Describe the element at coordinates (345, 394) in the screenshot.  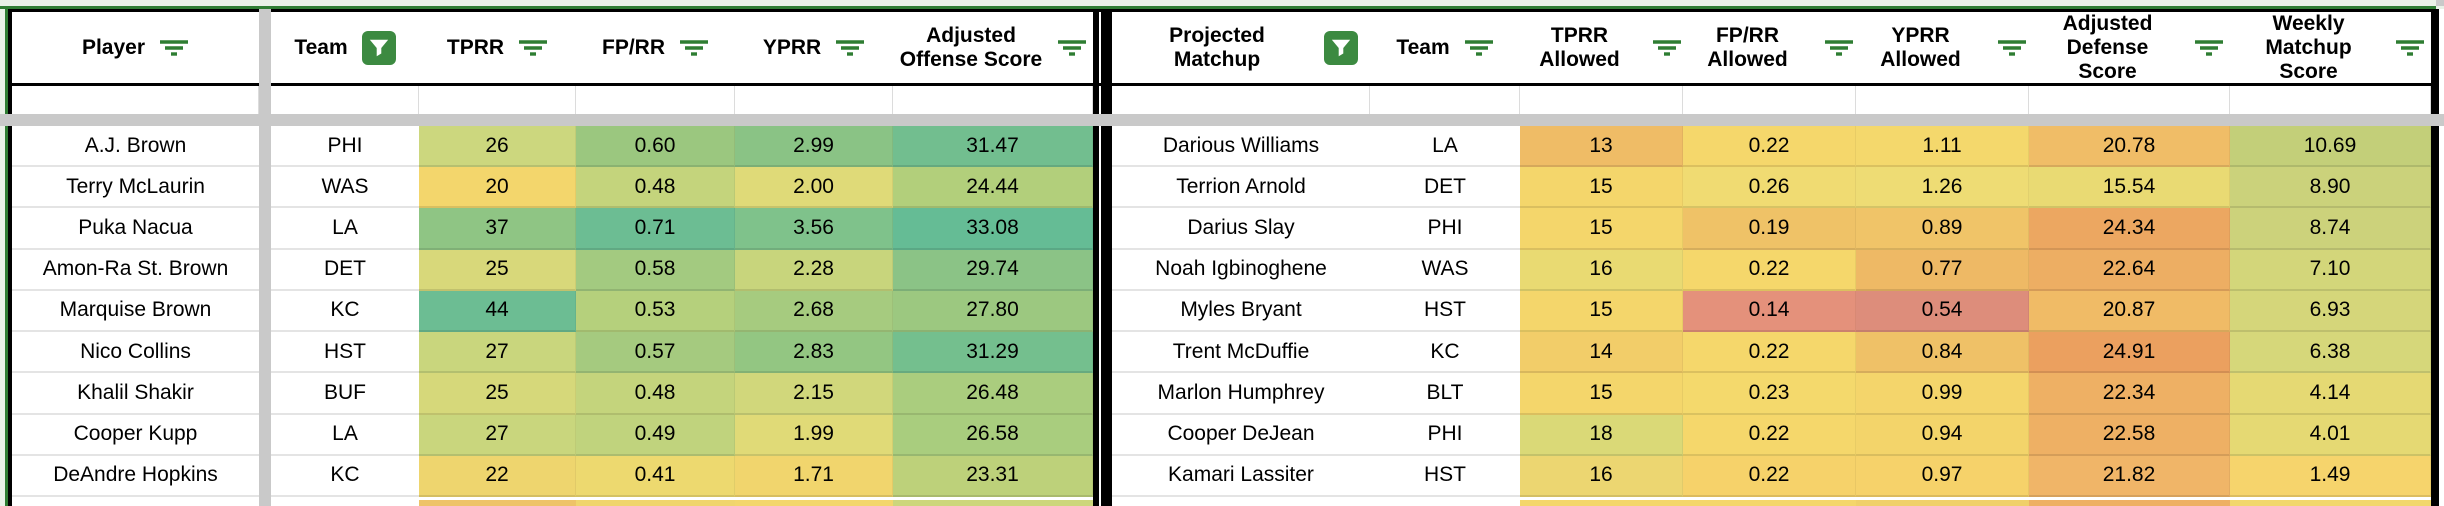
I see `team-cell: BUF` at that location.